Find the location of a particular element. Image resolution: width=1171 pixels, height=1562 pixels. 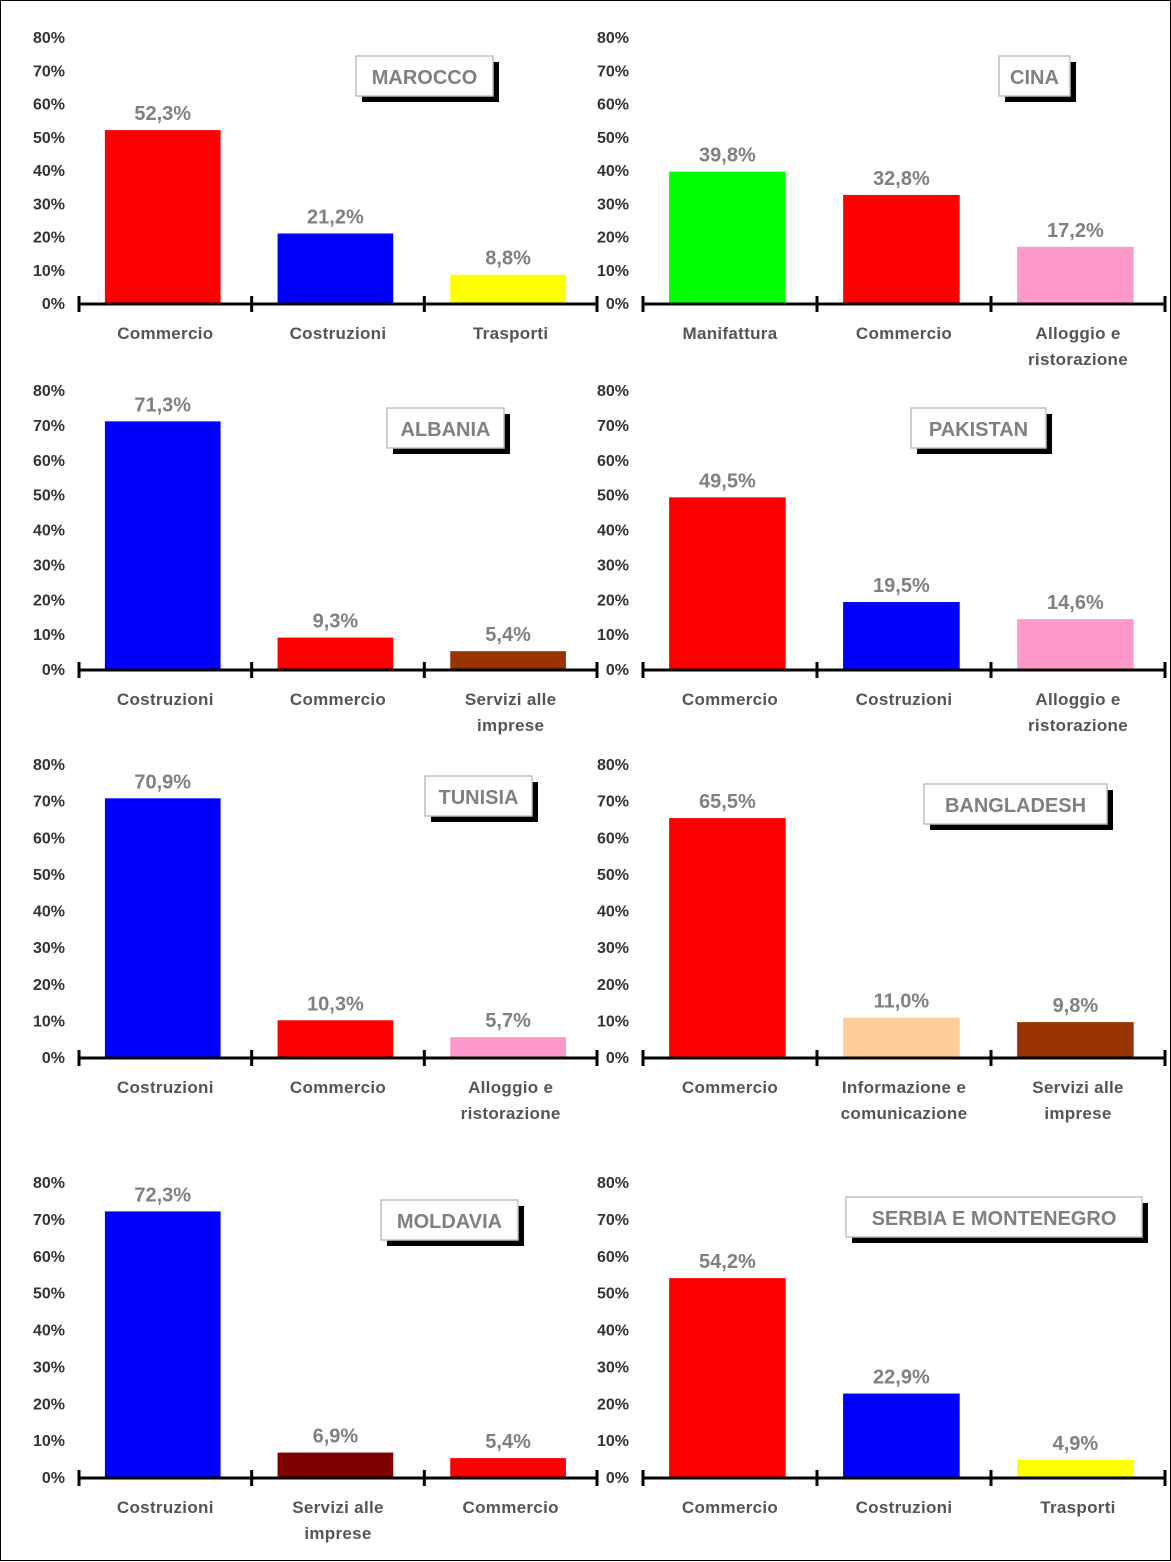

data-label: 19,5% is located at coordinates (901, 586).